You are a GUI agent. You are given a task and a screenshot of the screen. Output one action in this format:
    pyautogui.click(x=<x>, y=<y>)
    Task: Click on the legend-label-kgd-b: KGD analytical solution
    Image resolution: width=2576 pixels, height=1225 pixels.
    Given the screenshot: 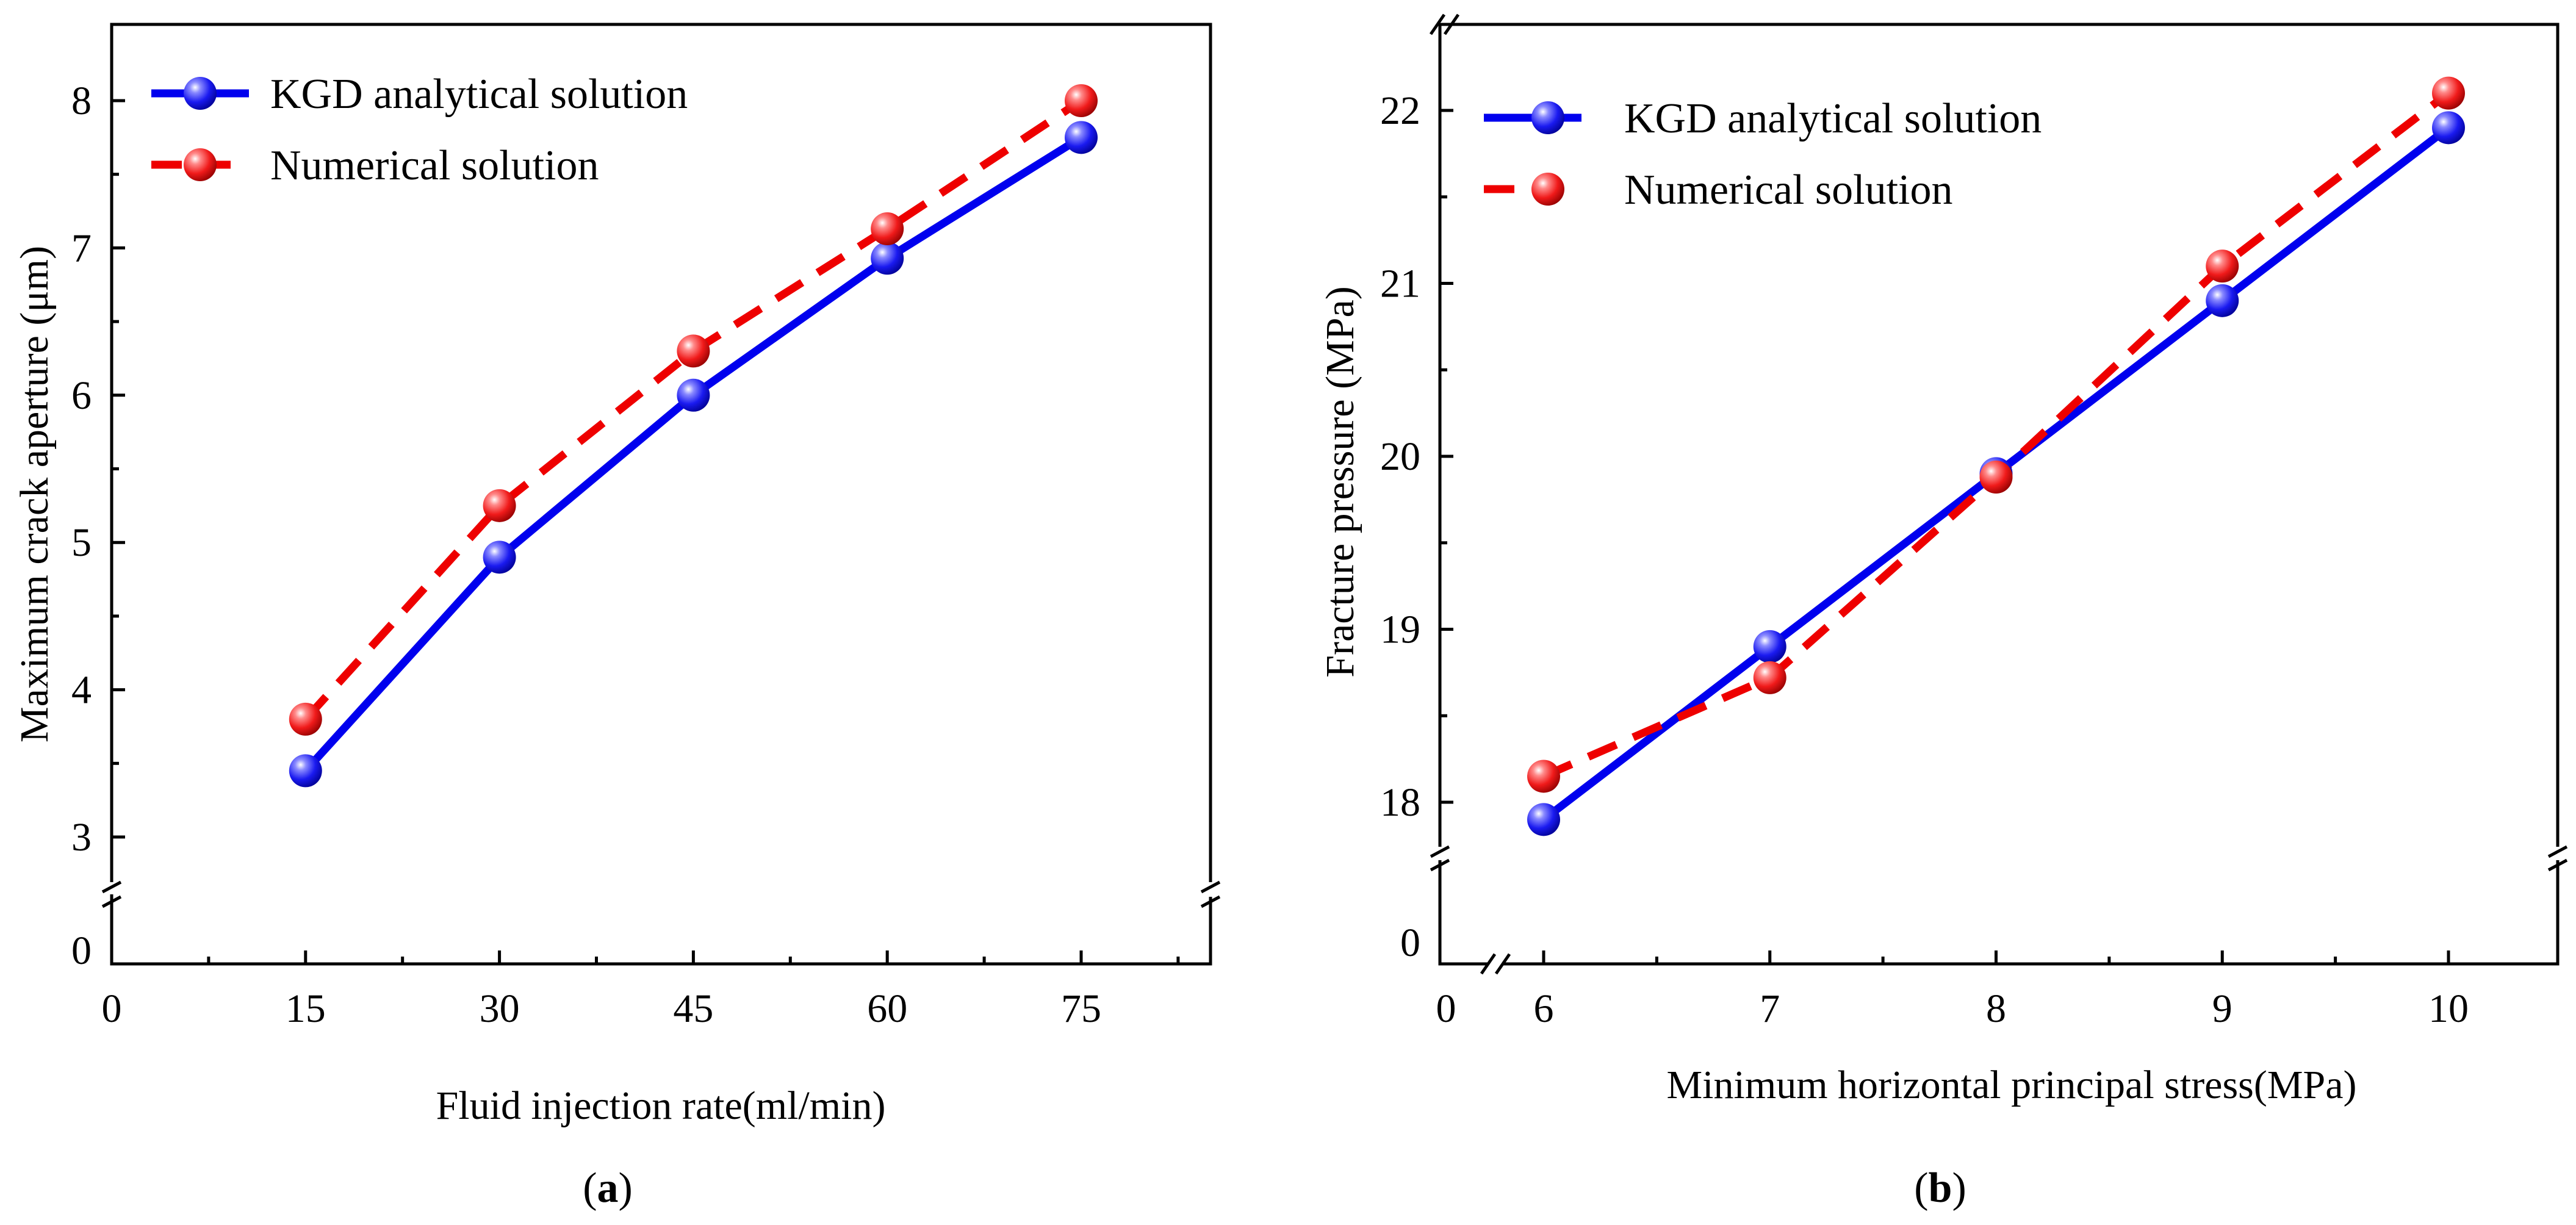 What is the action you would take?
    pyautogui.click(x=1833, y=118)
    